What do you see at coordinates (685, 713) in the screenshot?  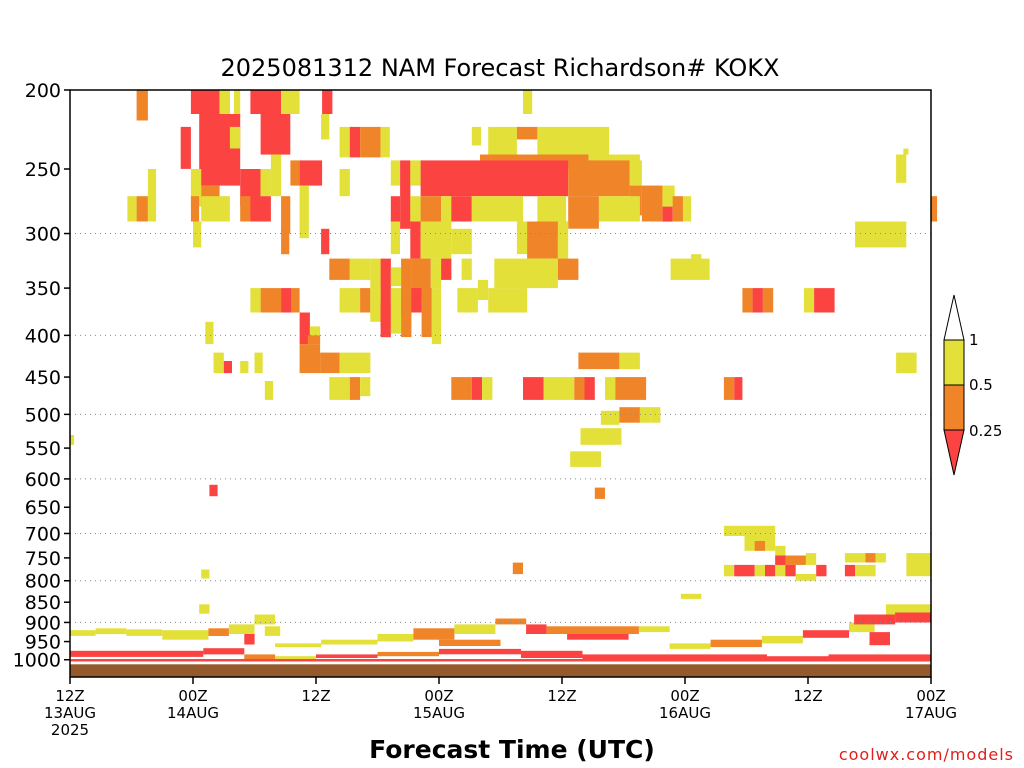 I see `x-tick-label: 16AUG` at bounding box center [685, 713].